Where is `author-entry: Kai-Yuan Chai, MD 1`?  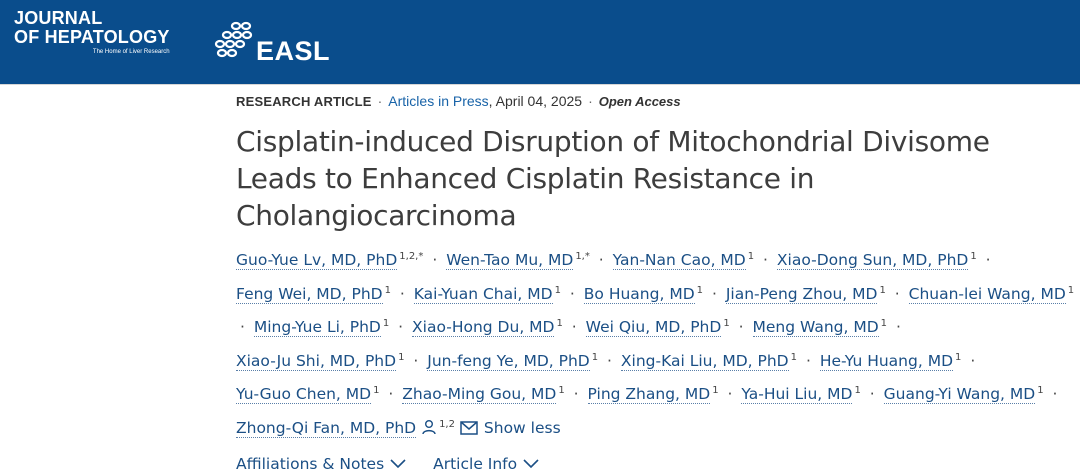
author-entry: Kai-Yuan Chai, MD 1 is located at coordinates (487, 294).